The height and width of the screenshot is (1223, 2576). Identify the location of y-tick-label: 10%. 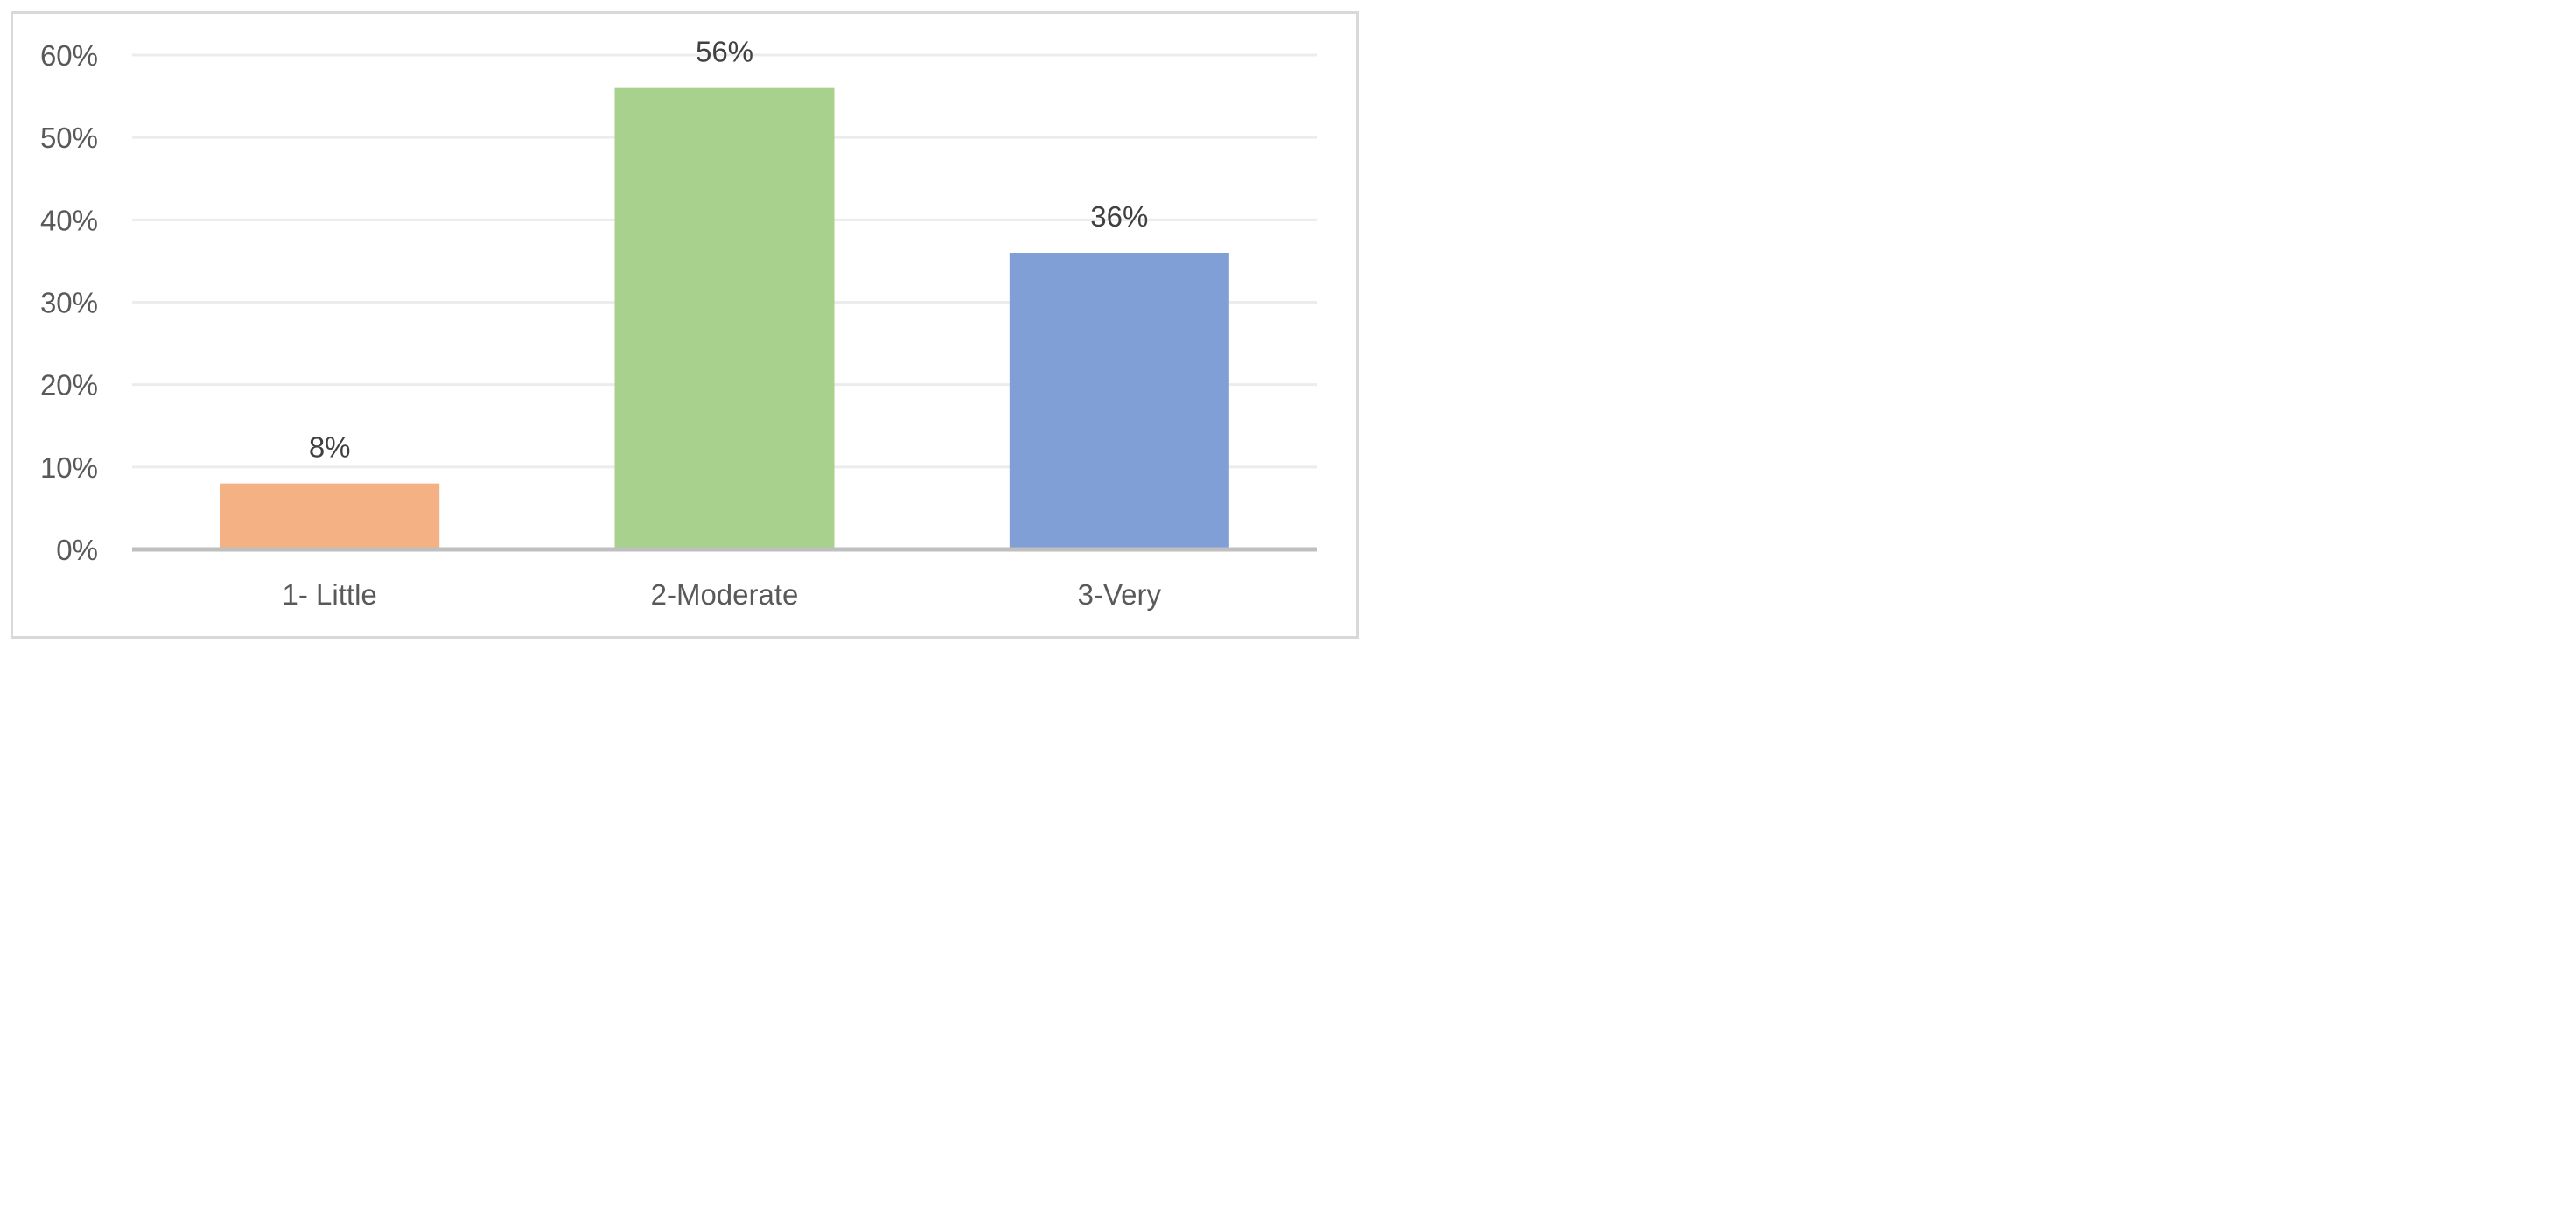
(69, 467).